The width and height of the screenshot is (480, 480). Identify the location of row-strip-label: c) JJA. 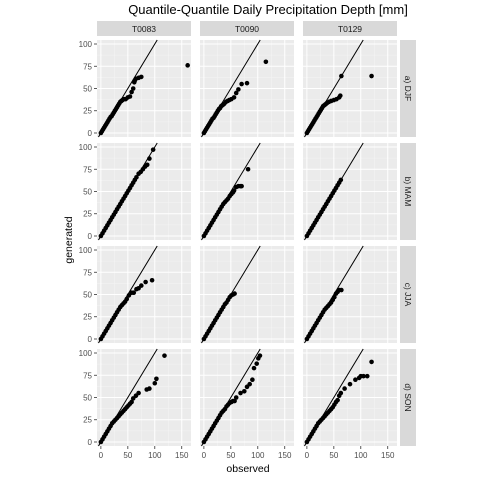
(408, 295).